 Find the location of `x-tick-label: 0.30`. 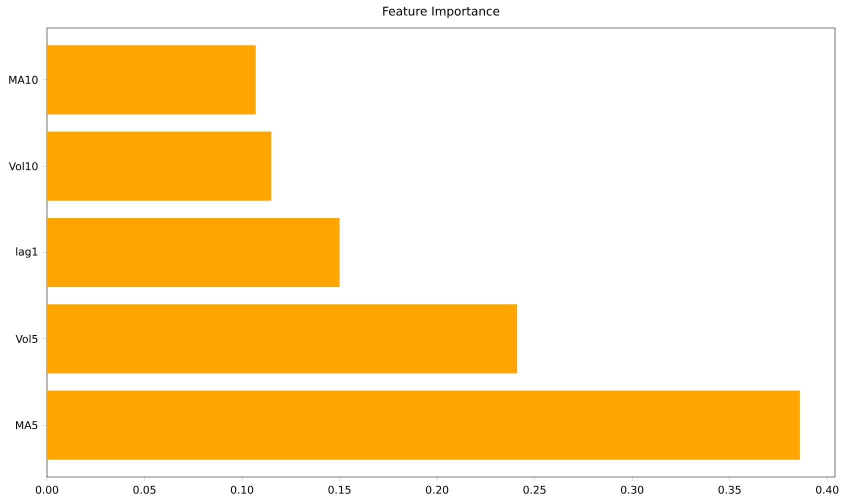

x-tick-label: 0.30 is located at coordinates (632, 490).